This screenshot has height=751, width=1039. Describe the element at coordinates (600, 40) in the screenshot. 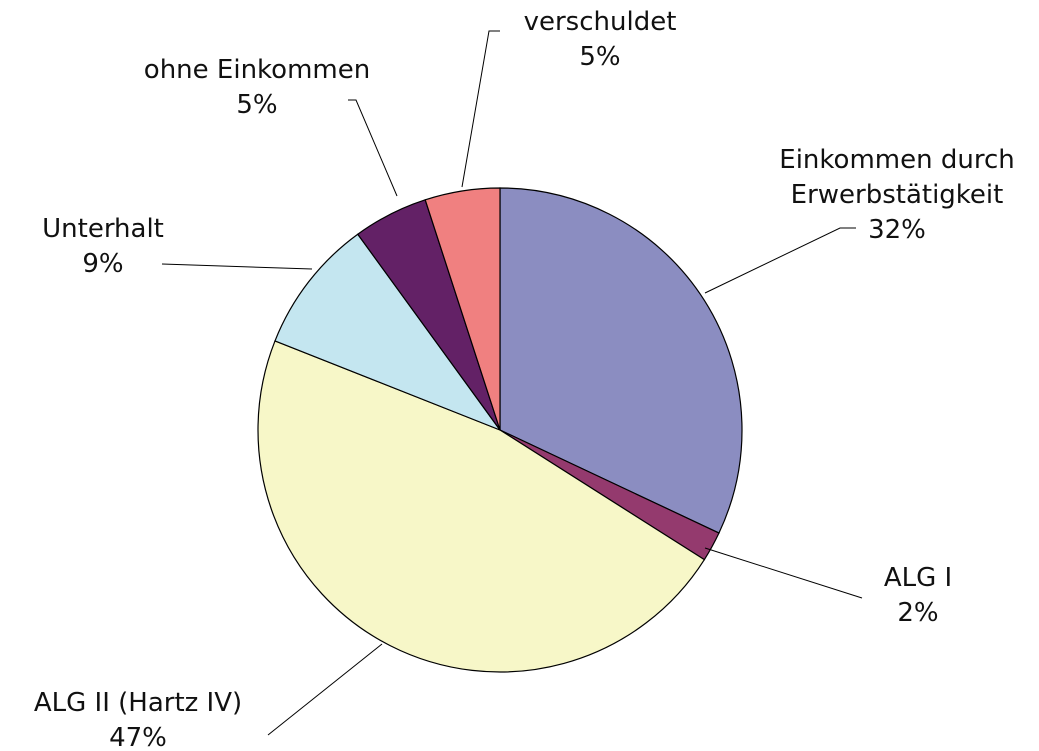

I see `slice-label: verschuldet 5%` at that location.